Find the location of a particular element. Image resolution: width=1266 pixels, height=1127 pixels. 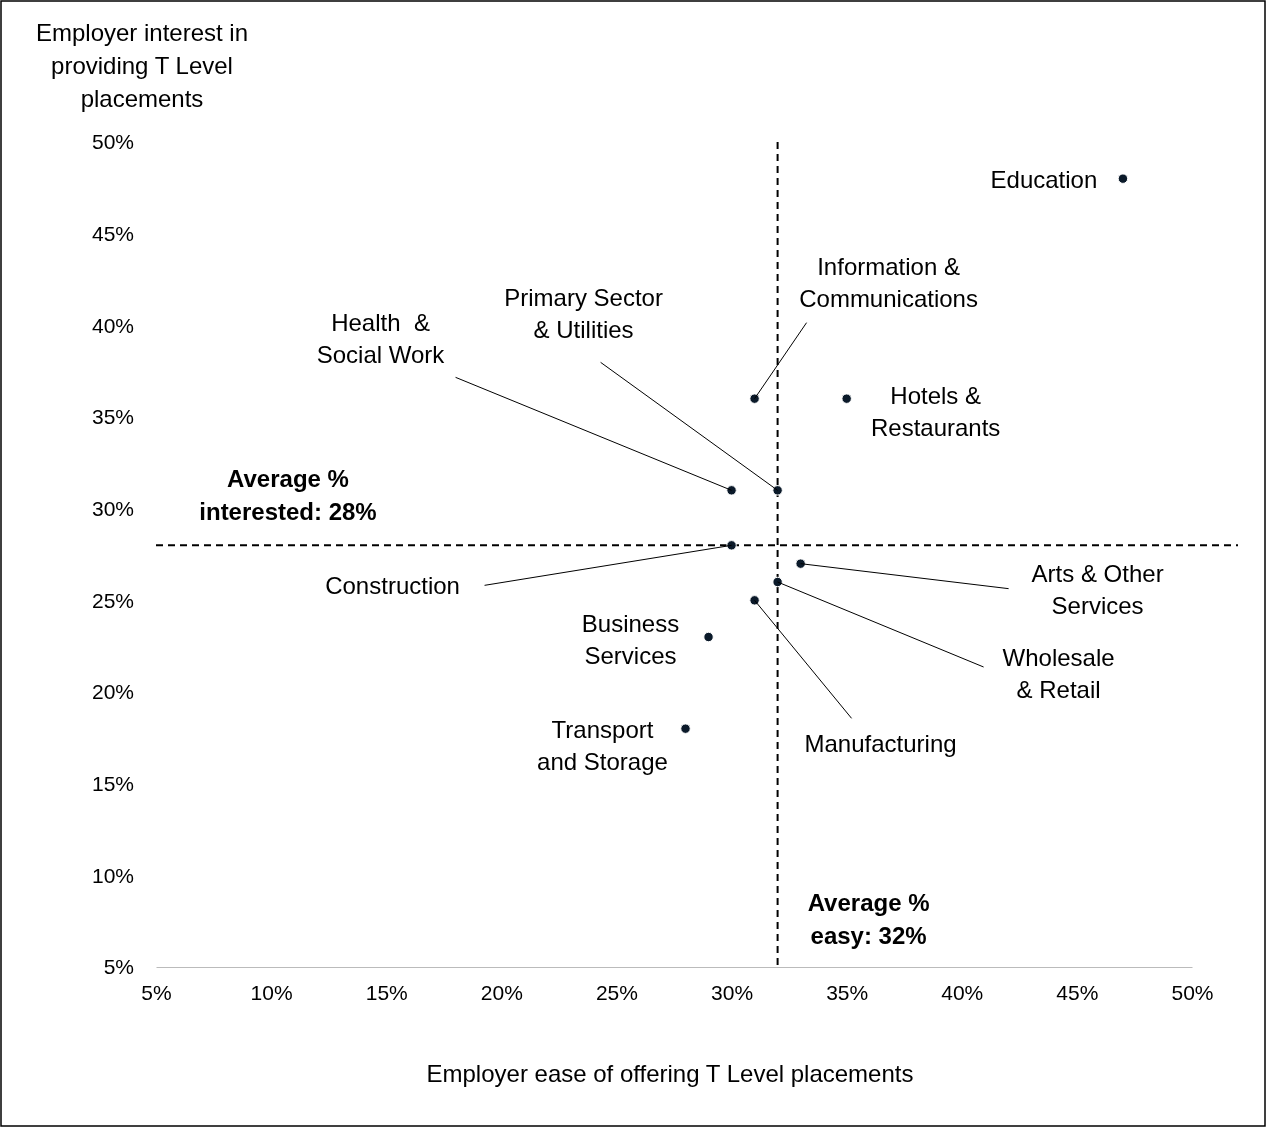

x-tick-label: 20% is located at coordinates (501, 992).